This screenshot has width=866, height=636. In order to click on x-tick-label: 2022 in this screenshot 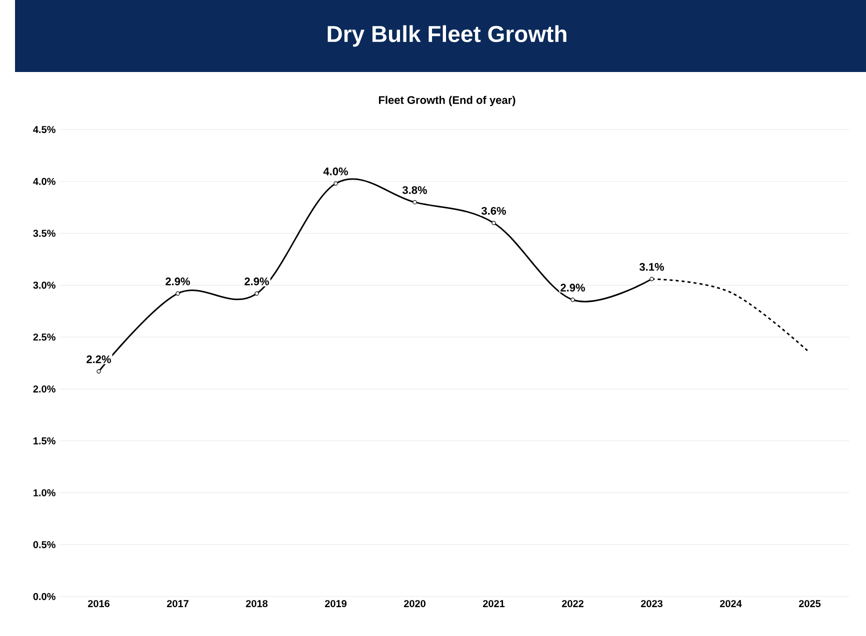, I will do `click(573, 604)`.